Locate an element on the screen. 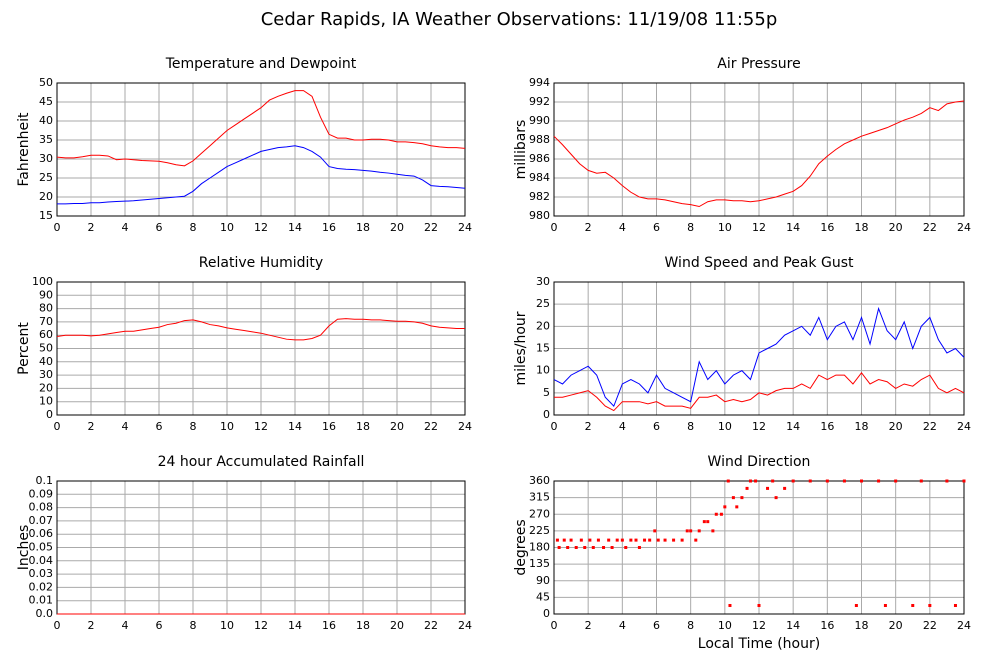 The image size is (999, 659). y-tick-label: 180 is located at coordinates (539, 547).